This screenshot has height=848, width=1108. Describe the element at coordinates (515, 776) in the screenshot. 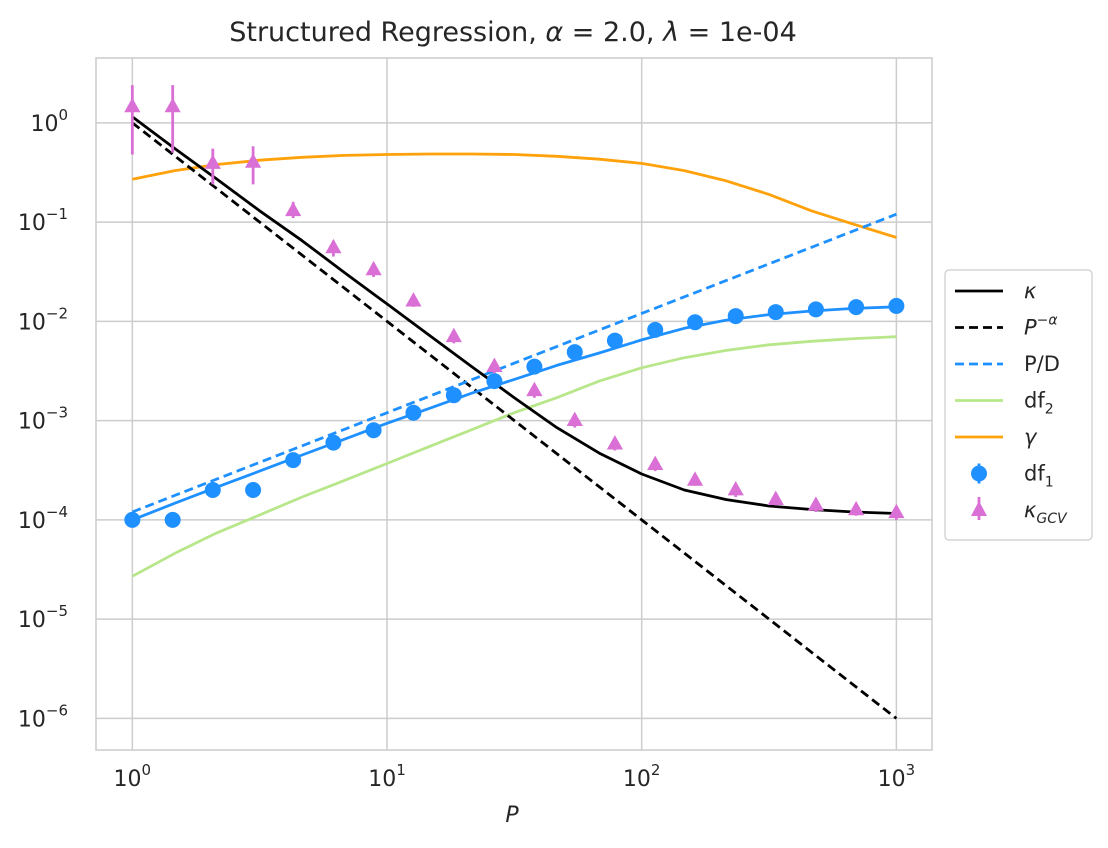

I see `x-tick-labels: 10⁰ 10¹ 10² 10³` at that location.